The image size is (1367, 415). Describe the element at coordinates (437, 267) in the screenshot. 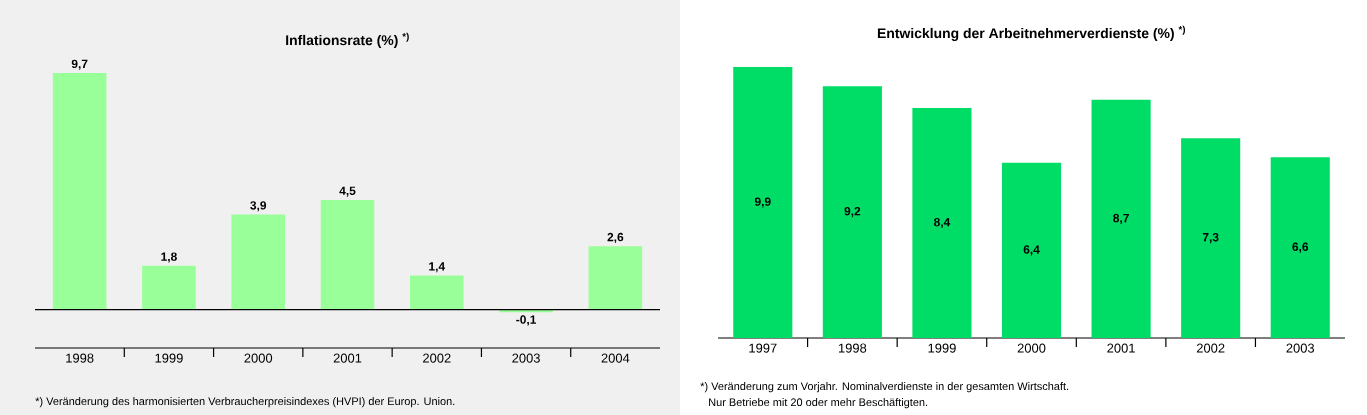

I see `data-label: 1,4` at that location.